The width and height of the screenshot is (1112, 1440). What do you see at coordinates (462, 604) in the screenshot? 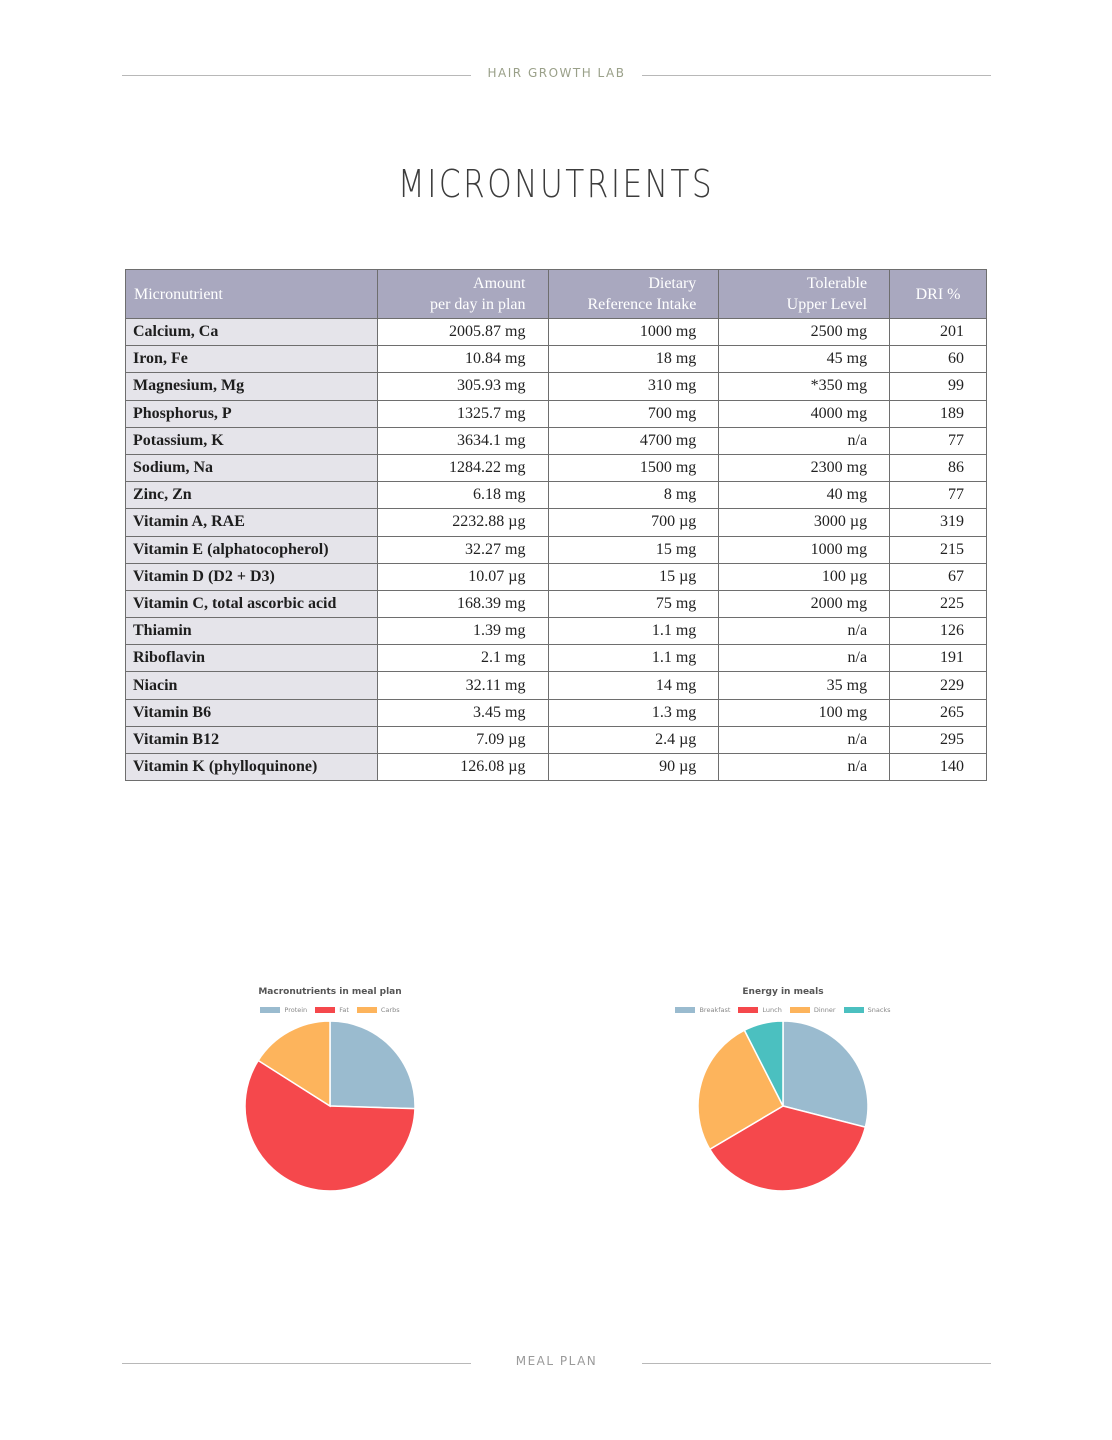
I see `cell-amount: 168.39 mg` at bounding box center [462, 604].